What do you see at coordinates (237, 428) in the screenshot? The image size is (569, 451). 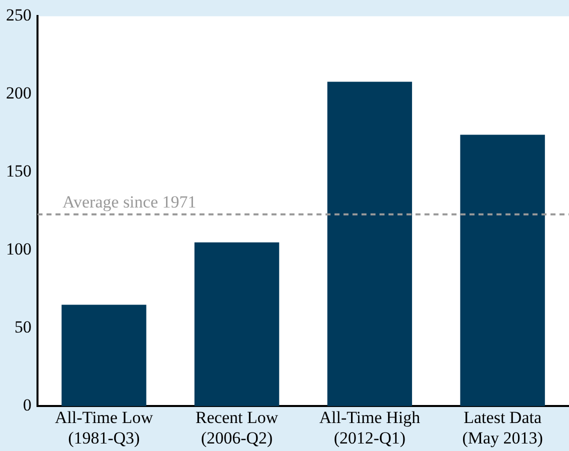 I see `x-tick-label: Recent Low (2006-Q2)` at bounding box center [237, 428].